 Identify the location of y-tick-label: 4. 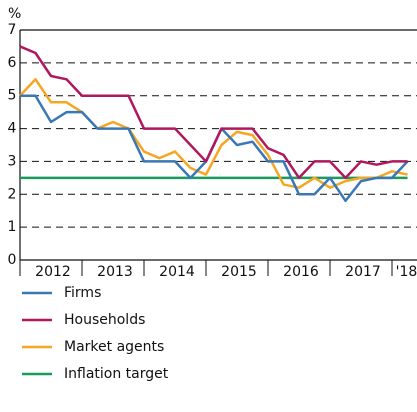
(12, 129).